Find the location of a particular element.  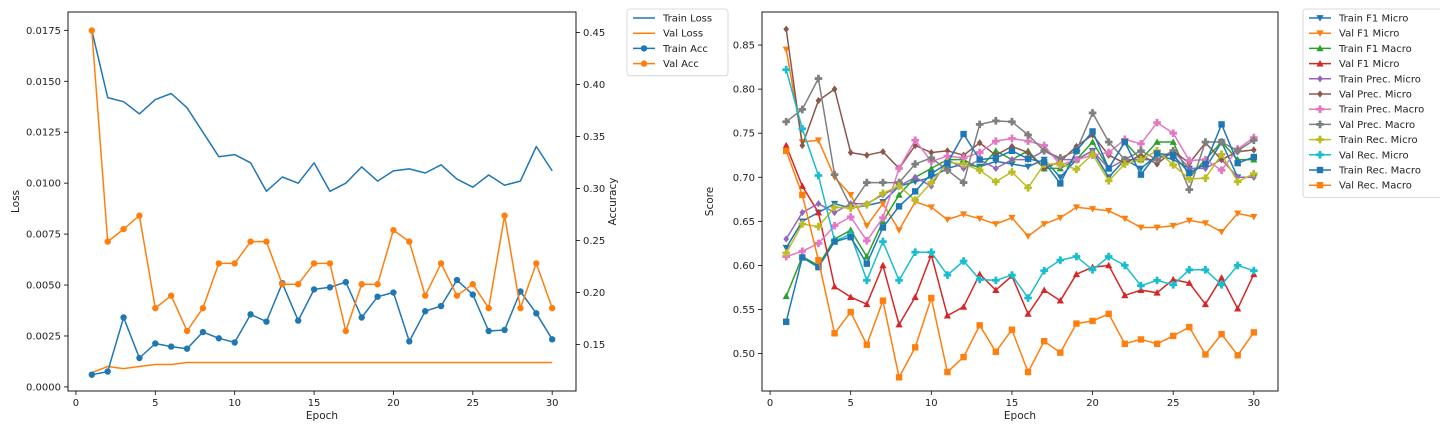

y-tick-label: 0.60 is located at coordinates (744, 266).